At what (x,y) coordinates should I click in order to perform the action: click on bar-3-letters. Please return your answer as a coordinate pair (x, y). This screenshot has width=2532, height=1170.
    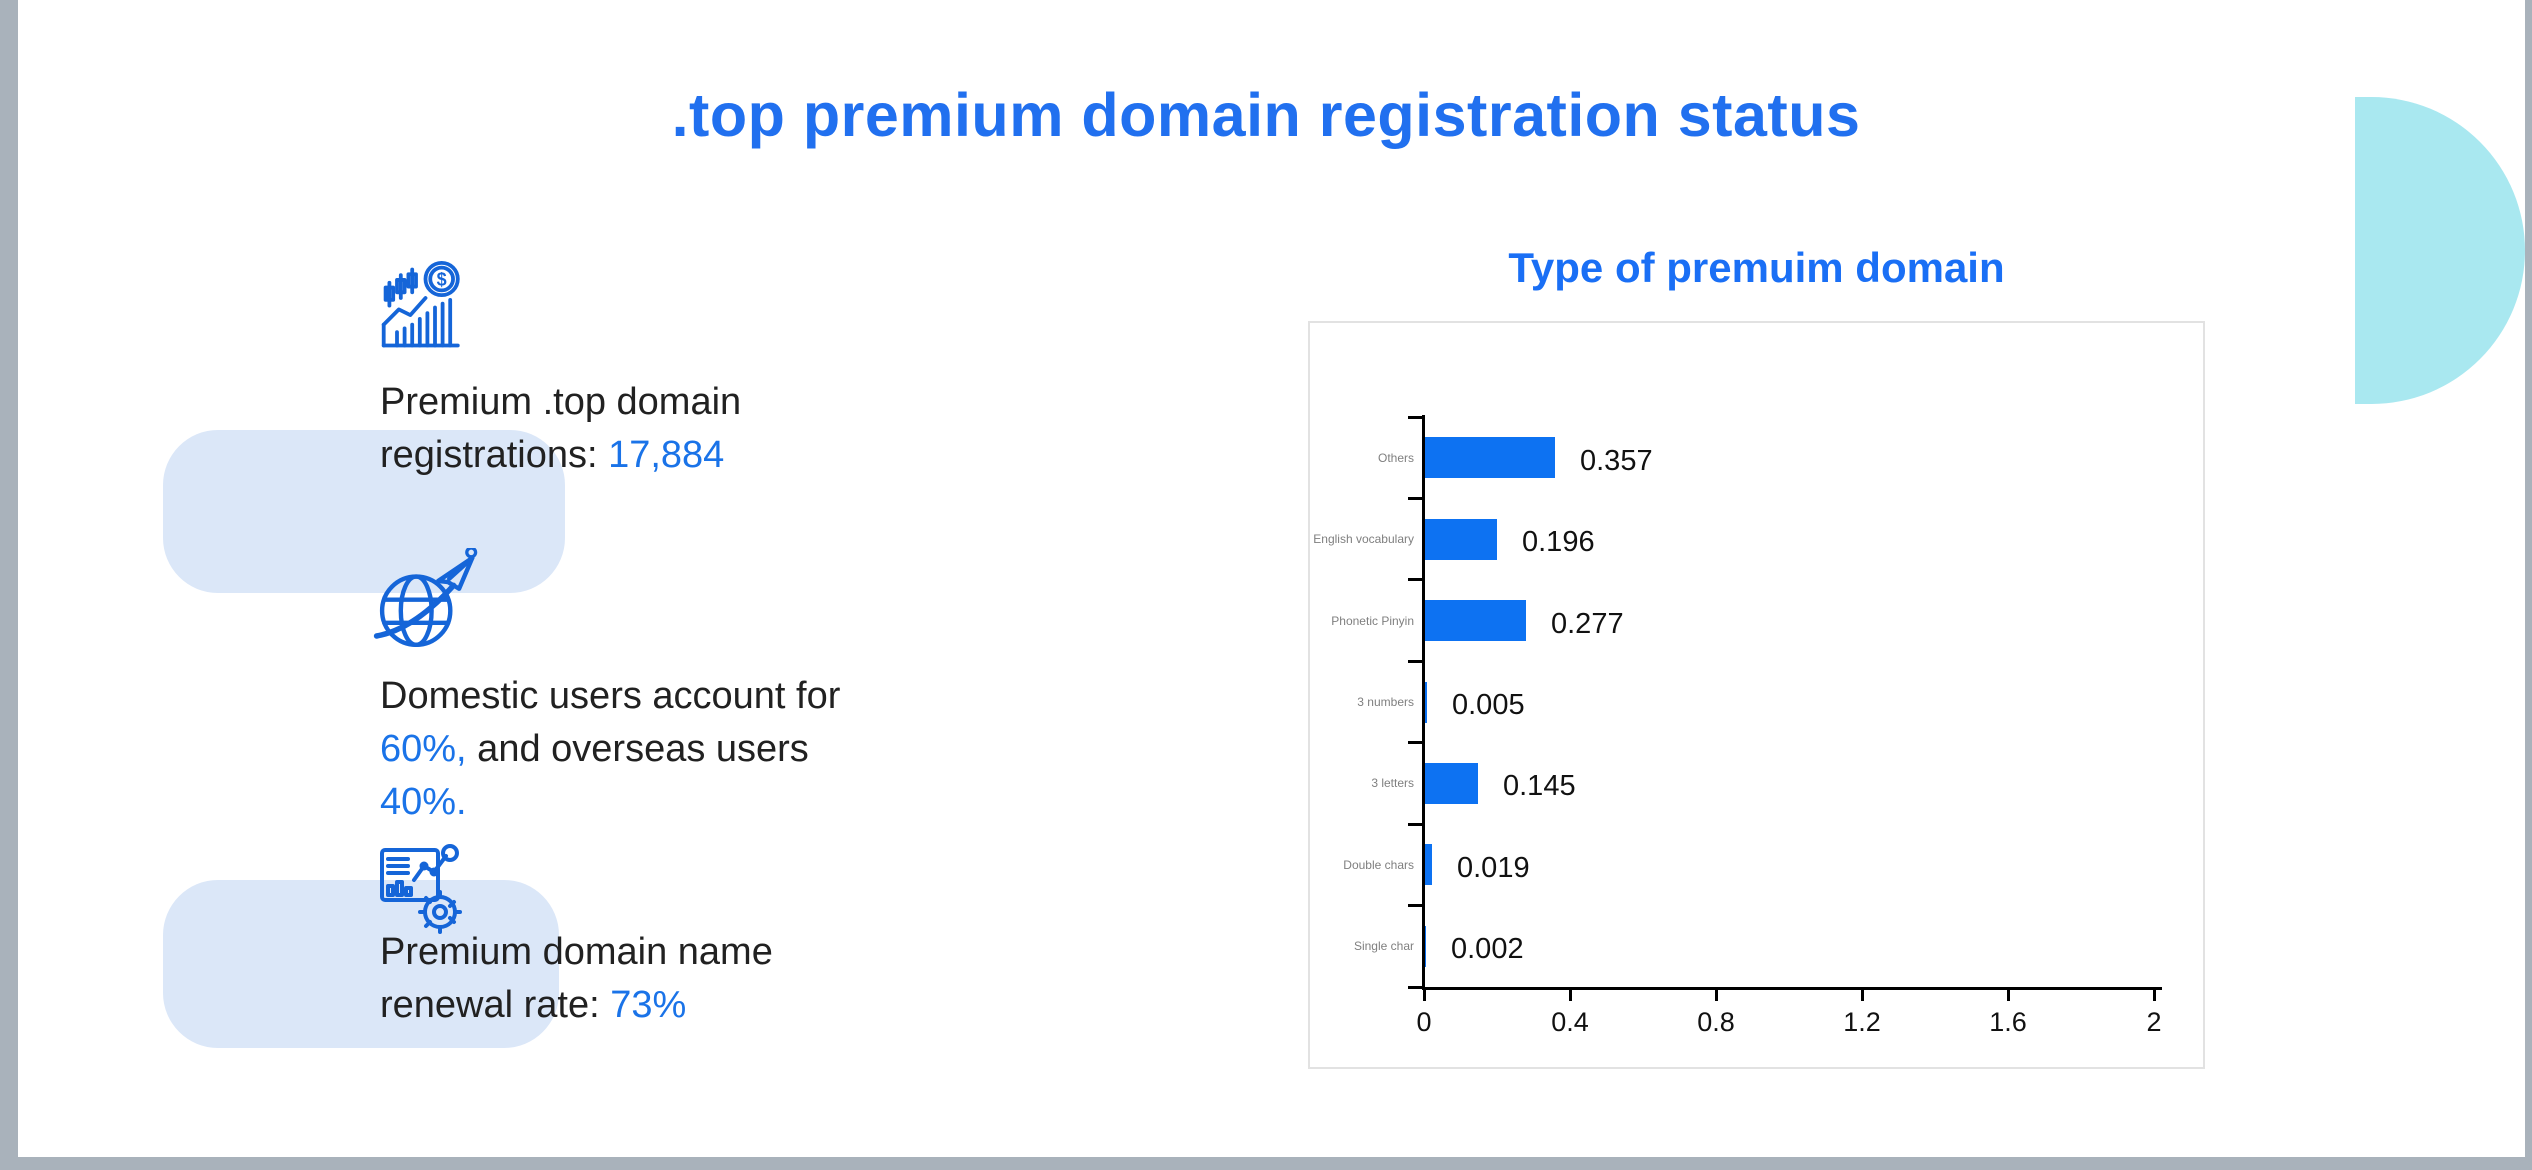
    Looking at the image, I should click on (1451, 783).